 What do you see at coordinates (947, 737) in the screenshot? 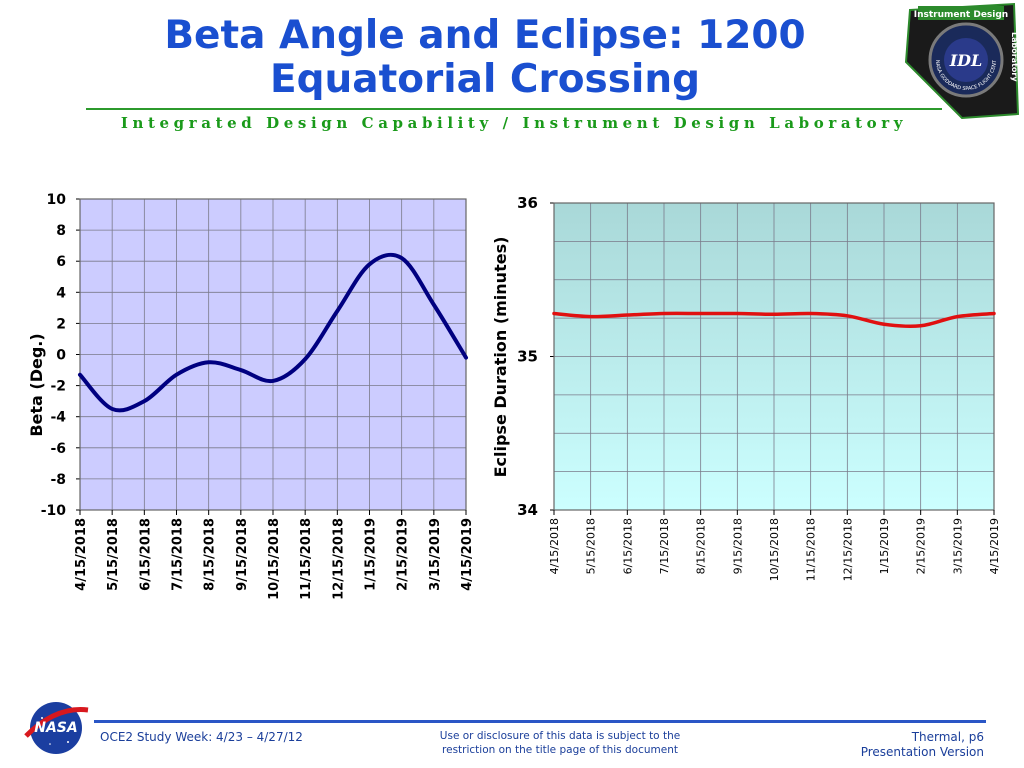
I see `footer-page-number: Thermal, p6` at bounding box center [947, 737].